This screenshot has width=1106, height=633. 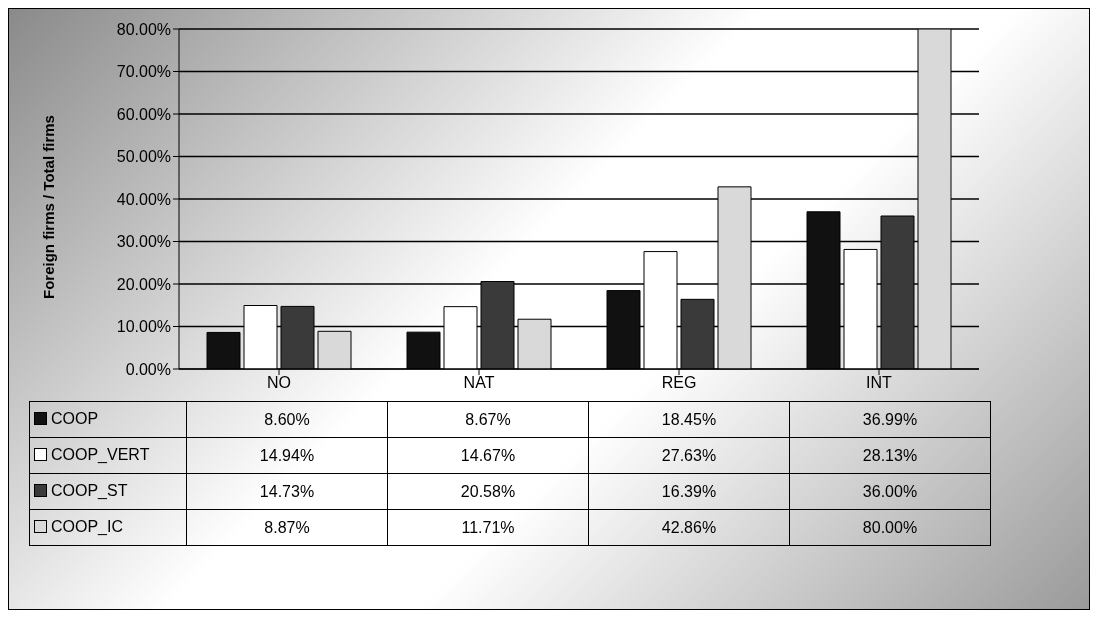 I want to click on data-label: 14.94%, so click(x=287, y=455).